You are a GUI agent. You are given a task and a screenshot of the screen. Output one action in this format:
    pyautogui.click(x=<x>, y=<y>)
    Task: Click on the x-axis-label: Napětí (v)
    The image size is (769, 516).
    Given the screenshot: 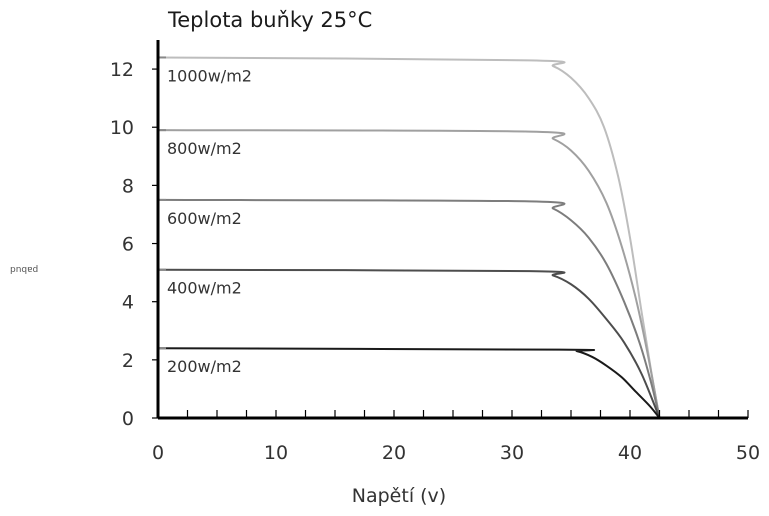 What is the action you would take?
    pyautogui.click(x=399, y=496)
    